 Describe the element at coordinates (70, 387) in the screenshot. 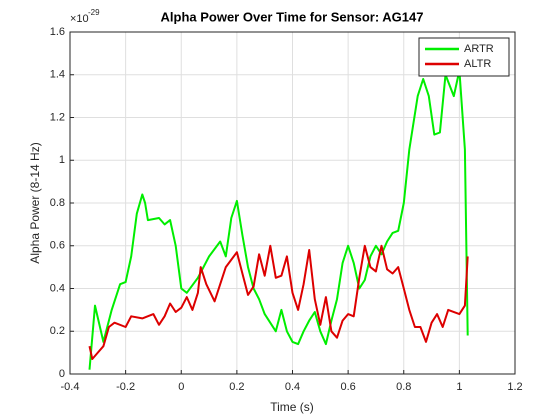

I see `x-tick-label: -0.4` at that location.